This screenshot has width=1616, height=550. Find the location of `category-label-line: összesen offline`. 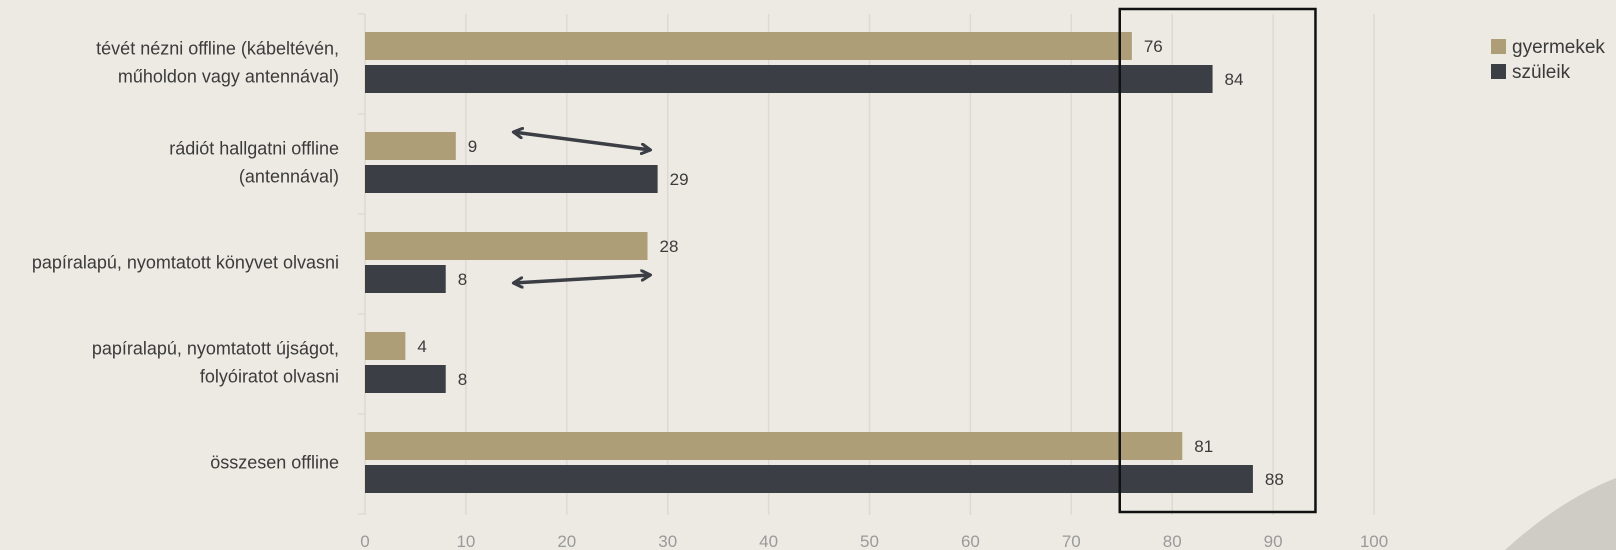

category-label-line: összesen offline is located at coordinates (274, 463).